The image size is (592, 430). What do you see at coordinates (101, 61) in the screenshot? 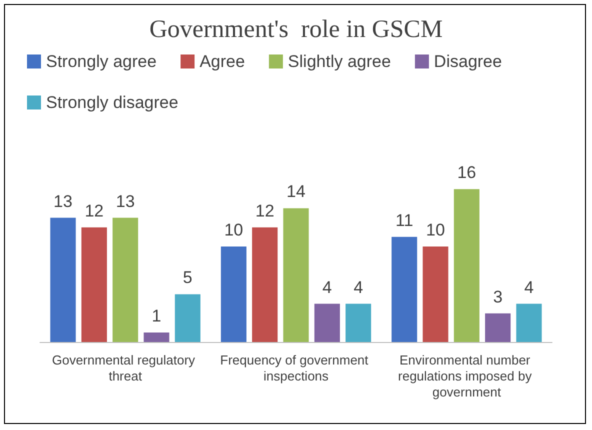
I see `legend-label: Strongly agree` at bounding box center [101, 61].